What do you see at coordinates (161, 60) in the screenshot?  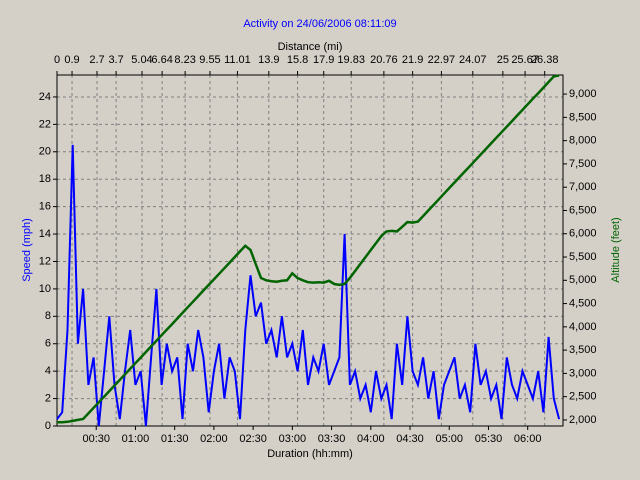 I see `x2-tick-label: 6.64` at bounding box center [161, 60].